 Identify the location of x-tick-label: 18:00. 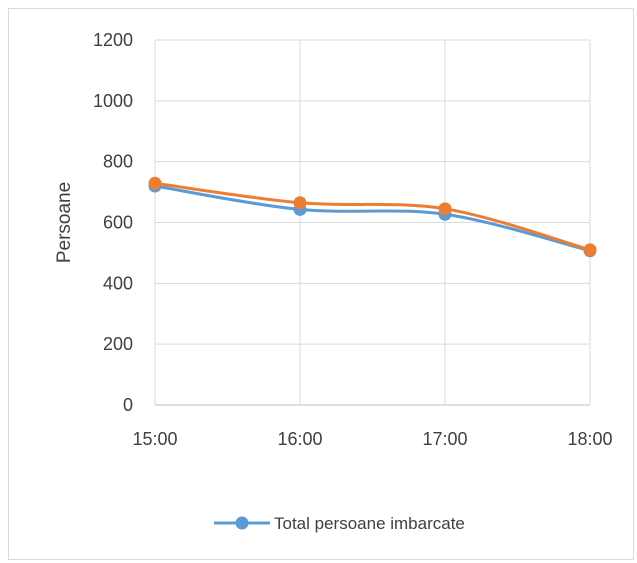
(589, 439).